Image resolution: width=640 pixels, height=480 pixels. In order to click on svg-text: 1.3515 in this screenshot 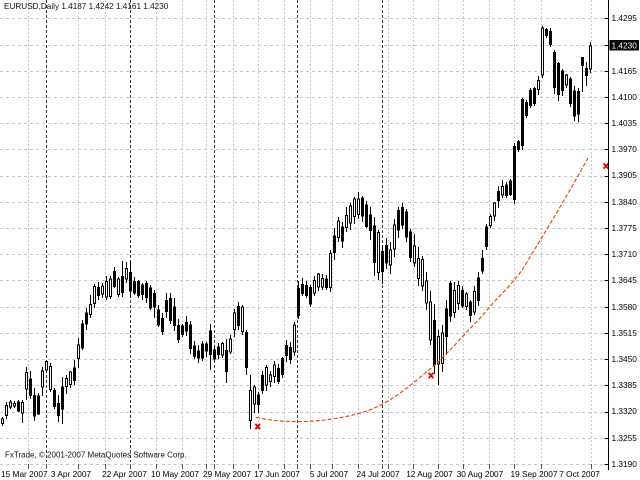, I will do `click(625, 333)`.